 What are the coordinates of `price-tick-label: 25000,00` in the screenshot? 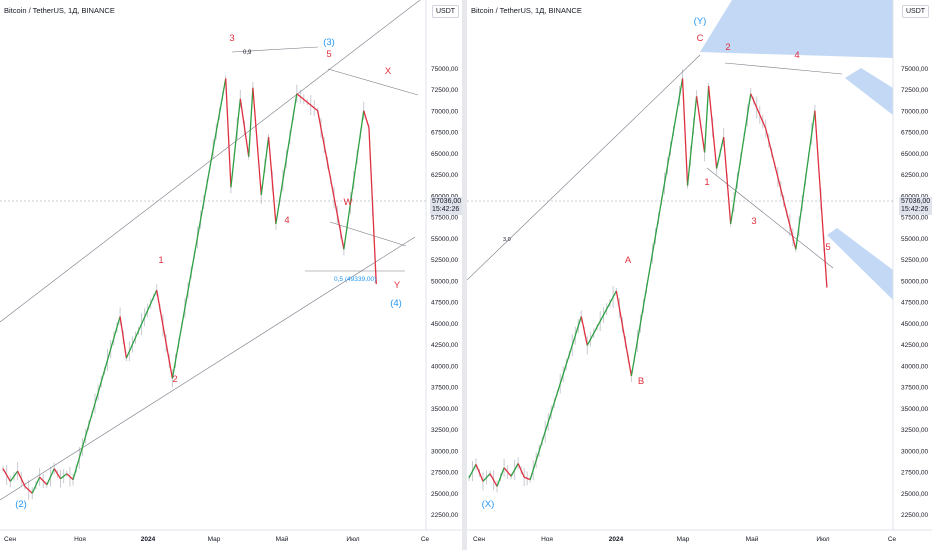 It's located at (444, 494).